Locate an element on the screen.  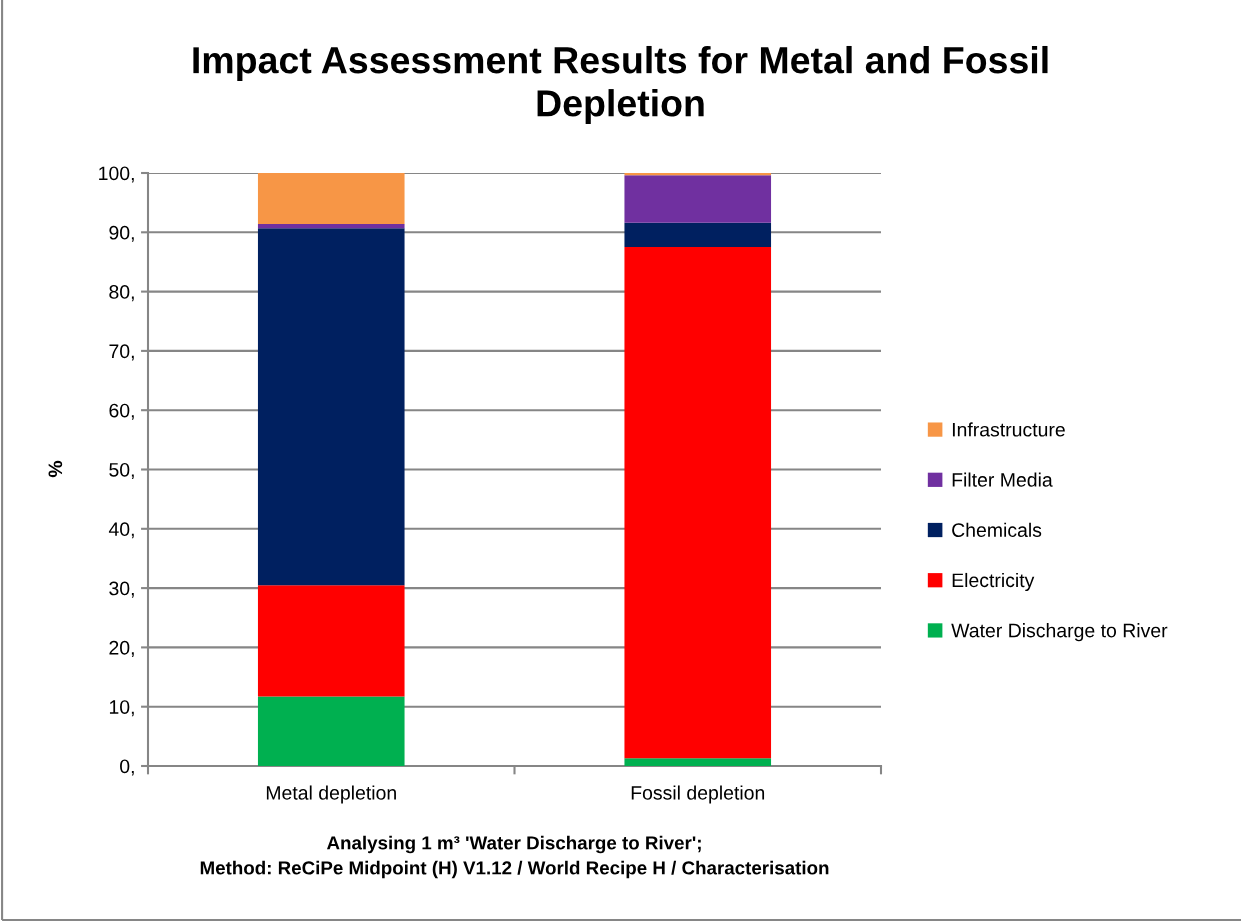
y-tick-label: 30, is located at coordinates (121, 589).